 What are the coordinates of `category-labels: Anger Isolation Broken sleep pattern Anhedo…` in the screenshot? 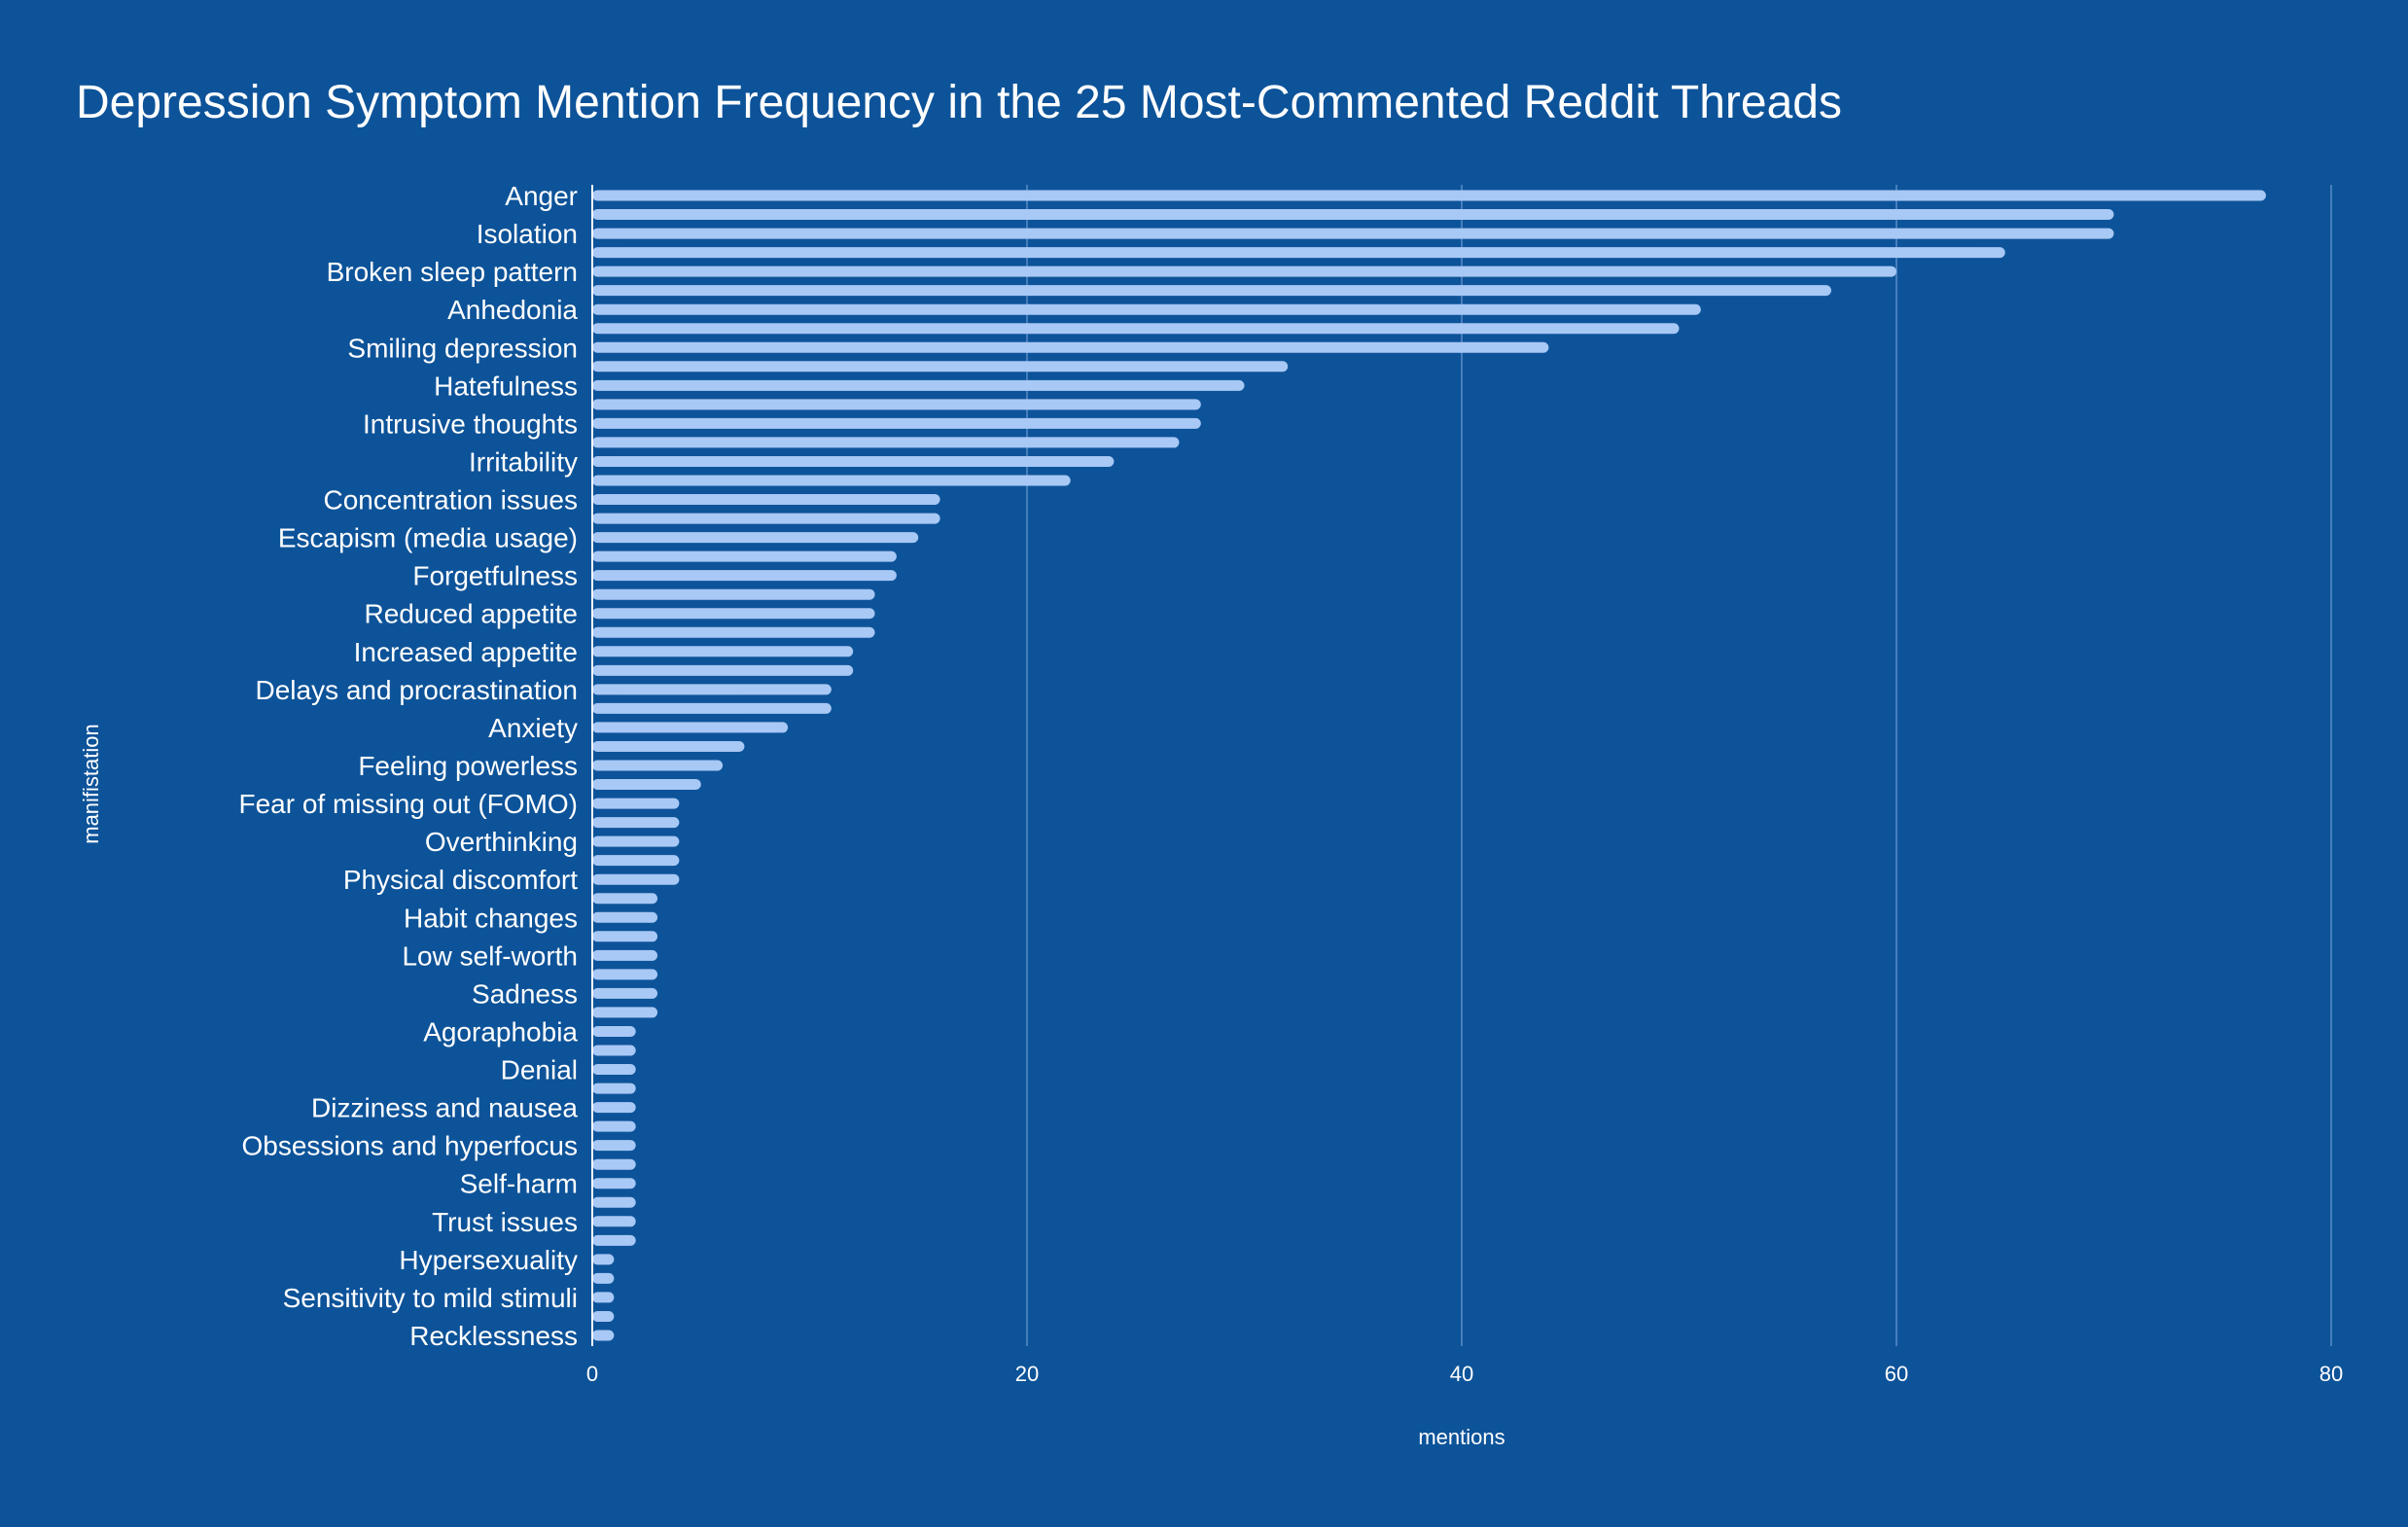 It's located at (408, 766).